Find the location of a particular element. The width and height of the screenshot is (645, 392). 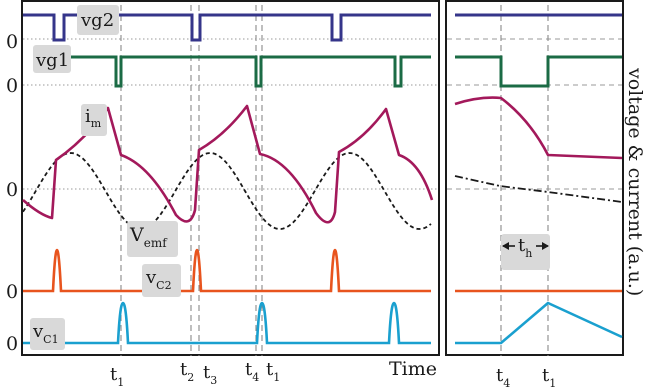

left-time-markers: t1 t2 t3 t4 t1 Time is located at coordinates (273, 373).